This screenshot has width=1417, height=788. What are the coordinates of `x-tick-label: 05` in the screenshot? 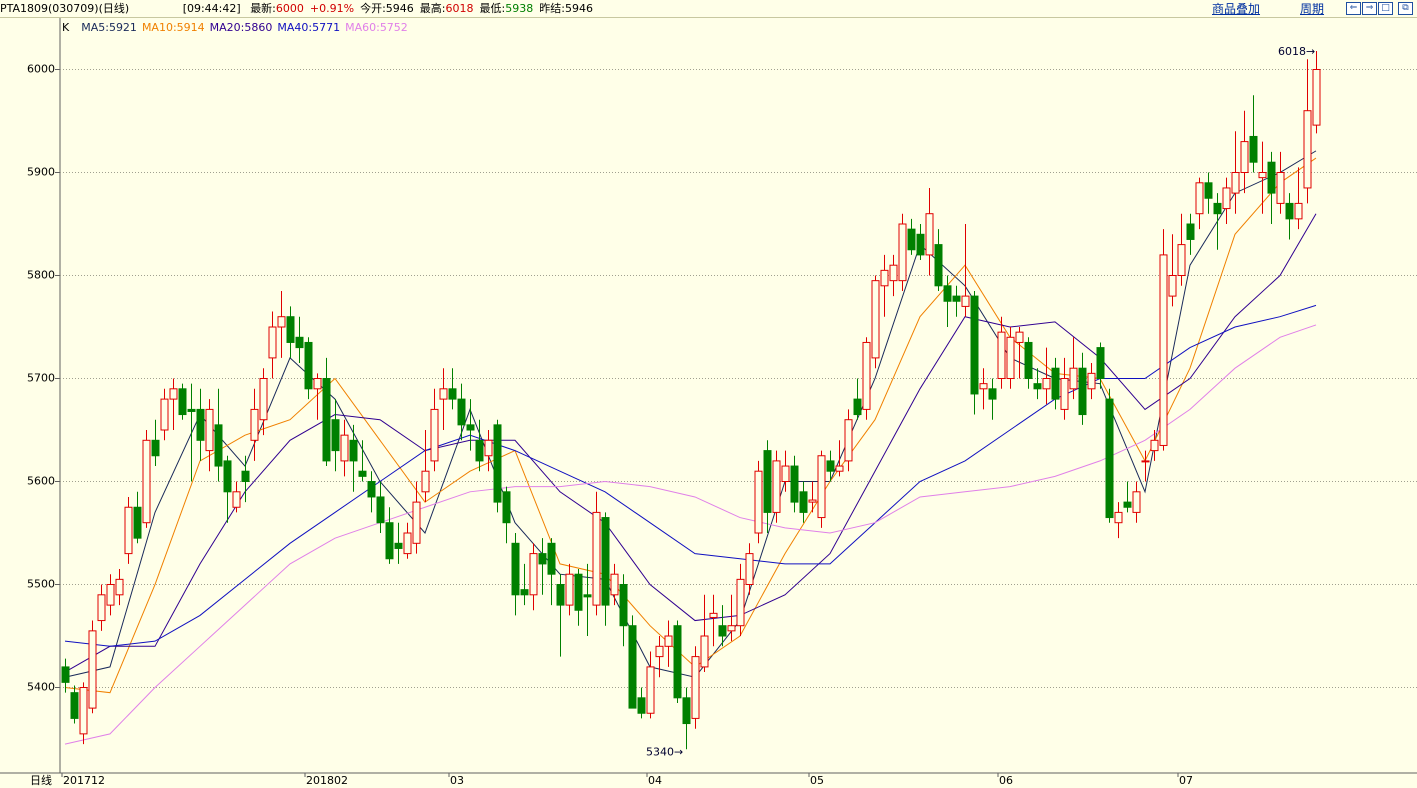 It's located at (817, 780).